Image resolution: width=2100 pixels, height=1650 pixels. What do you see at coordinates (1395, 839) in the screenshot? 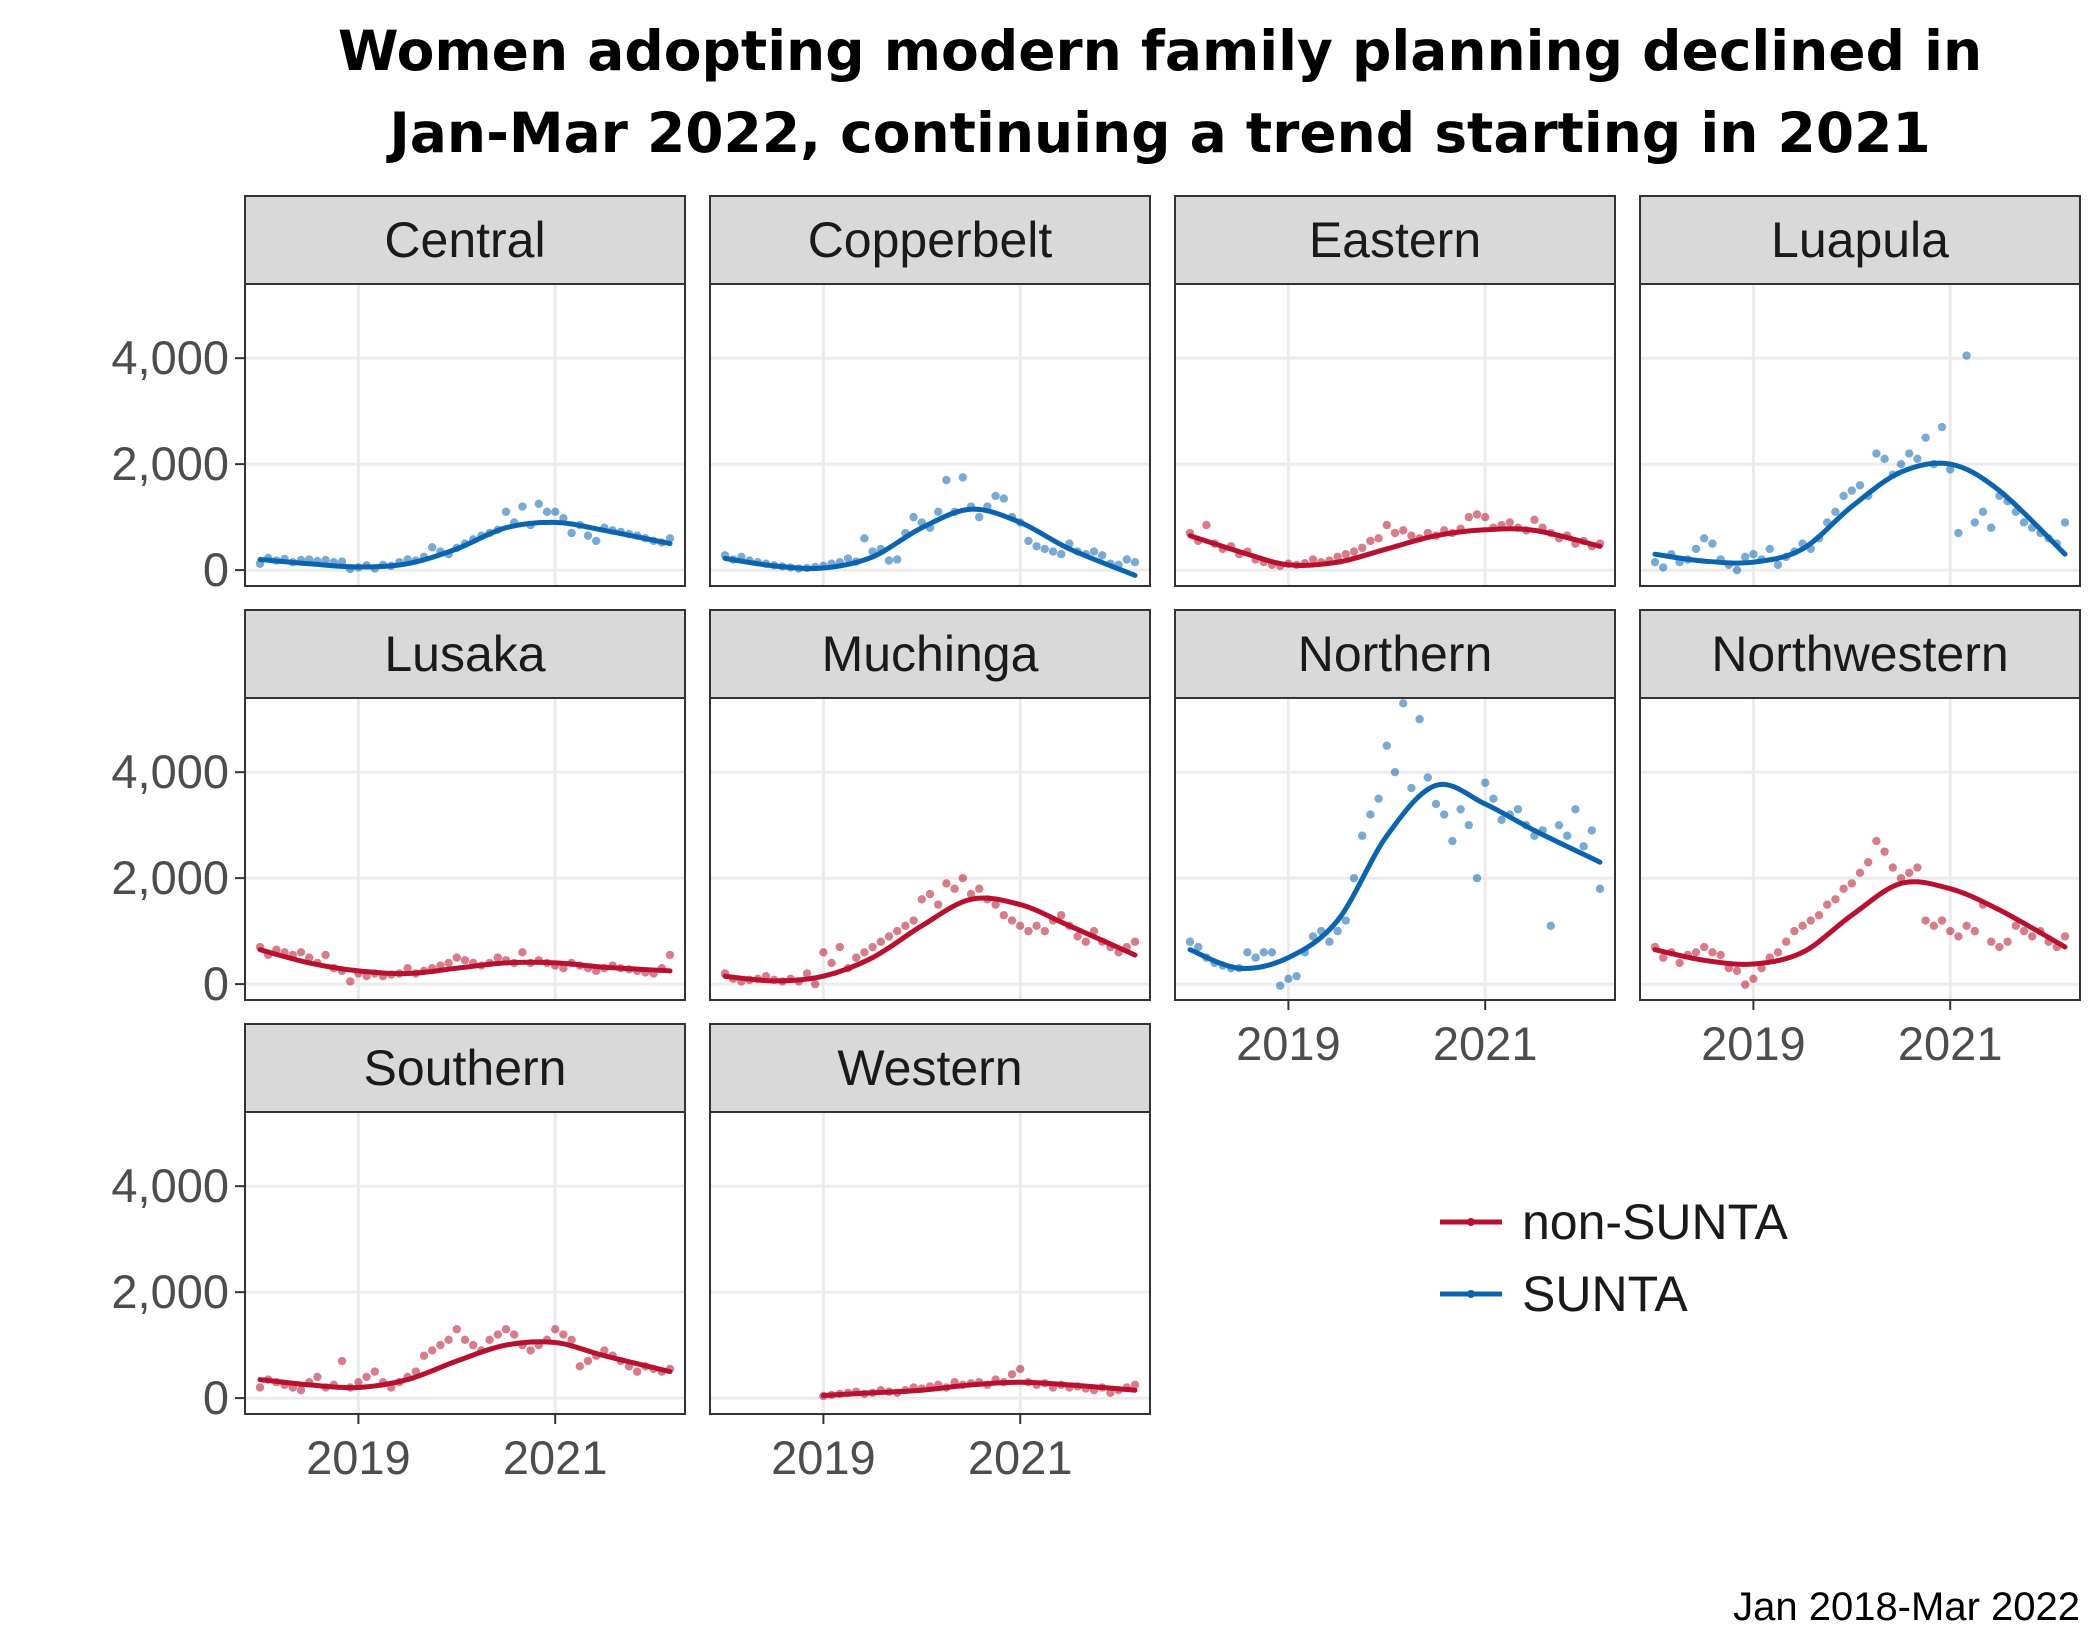
I see `facet-panel-northern: Northern 2019 2021` at bounding box center [1395, 839].